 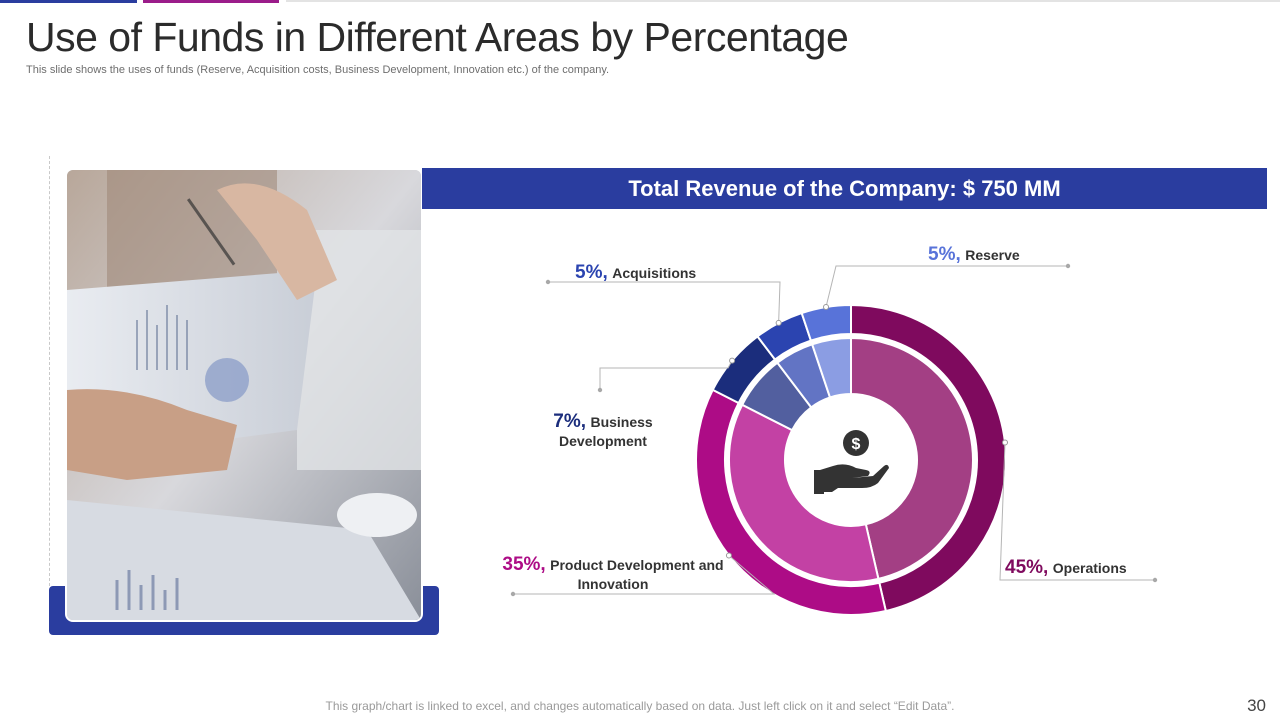 I want to click on label-reserve-name: Reserve, so click(x=992, y=255).